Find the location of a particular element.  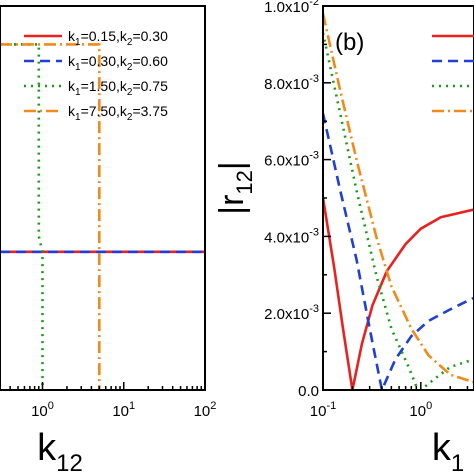

panel-b-panel-label: (b) is located at coordinates (349, 42).